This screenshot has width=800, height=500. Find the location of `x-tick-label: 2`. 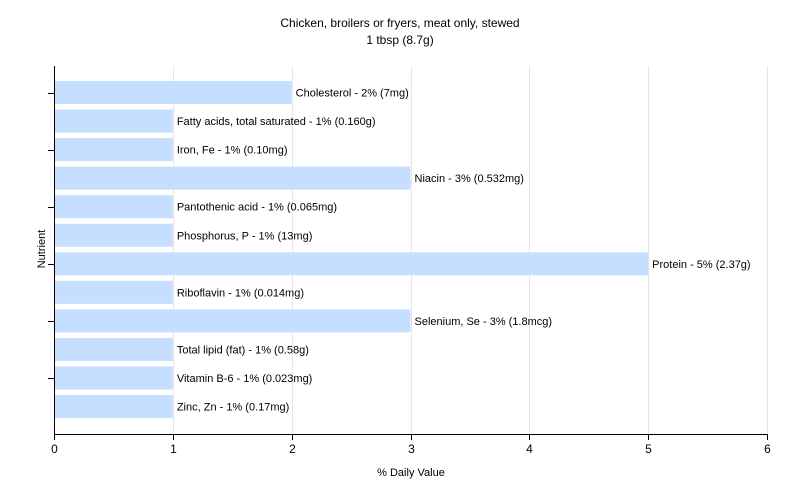

x-tick-label: 2 is located at coordinates (292, 449).